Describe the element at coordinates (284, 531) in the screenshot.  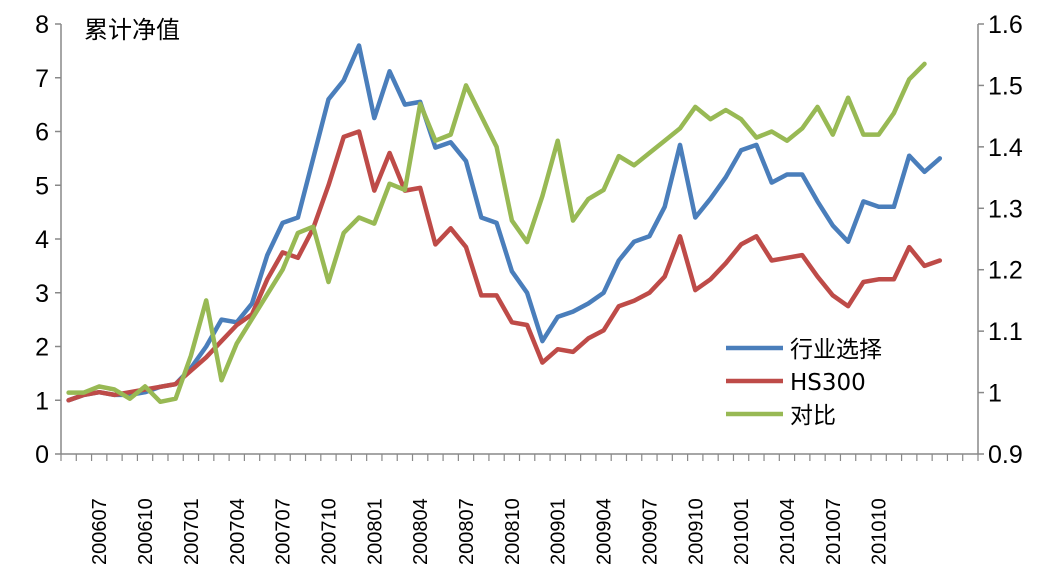
I see `x-tick-label: 200707` at that location.